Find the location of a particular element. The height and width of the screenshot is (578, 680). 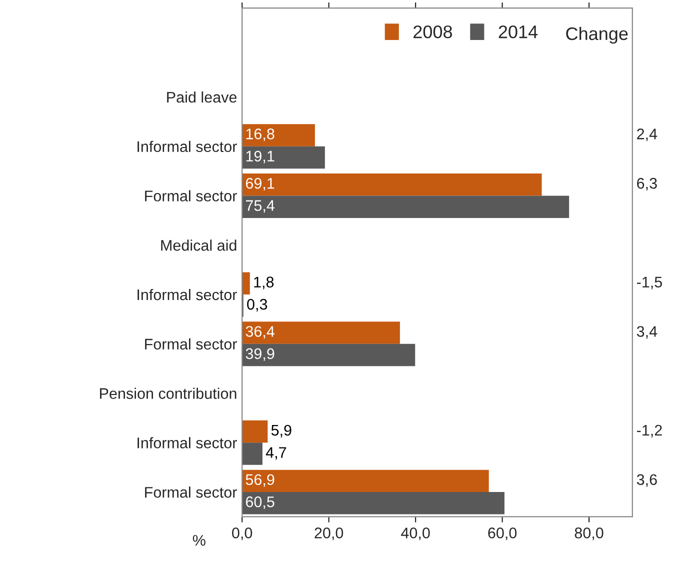

x-tick-label: 80,0 is located at coordinates (589, 534).